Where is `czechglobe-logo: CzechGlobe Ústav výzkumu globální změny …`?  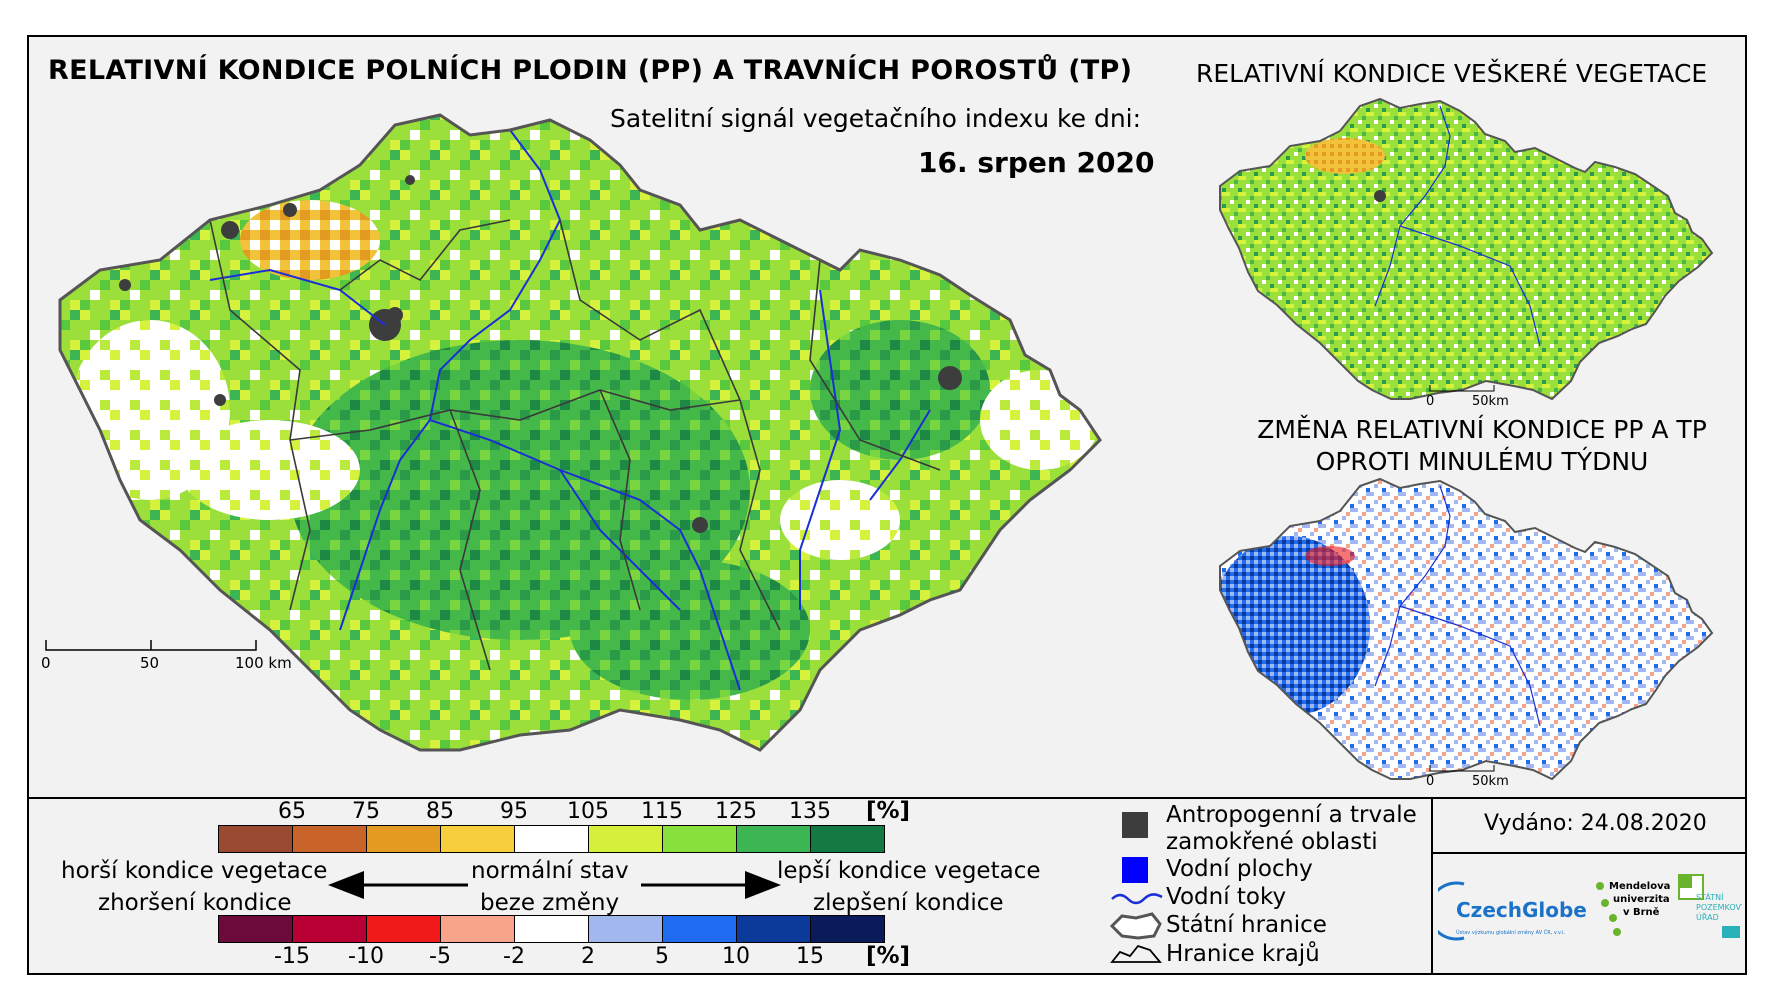 czechglobe-logo: CzechGlobe Ústav výzkumu globální změny … is located at coordinates (1512, 911).